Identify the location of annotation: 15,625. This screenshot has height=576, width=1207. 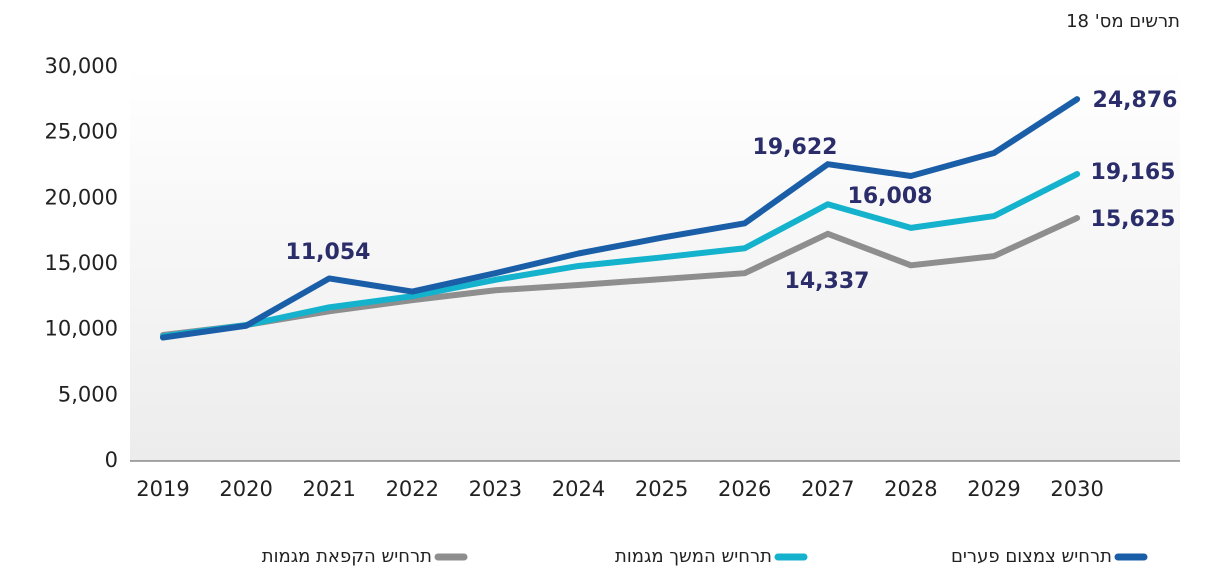
(1133, 219).